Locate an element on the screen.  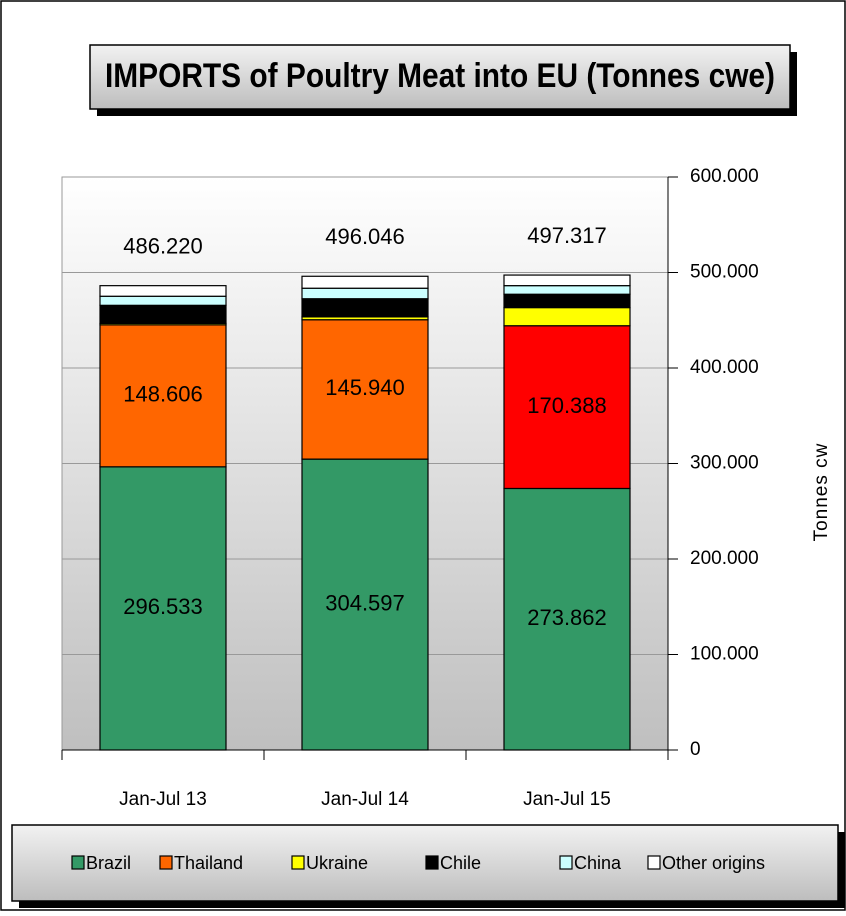
value-label: 145.940 is located at coordinates (365, 387).